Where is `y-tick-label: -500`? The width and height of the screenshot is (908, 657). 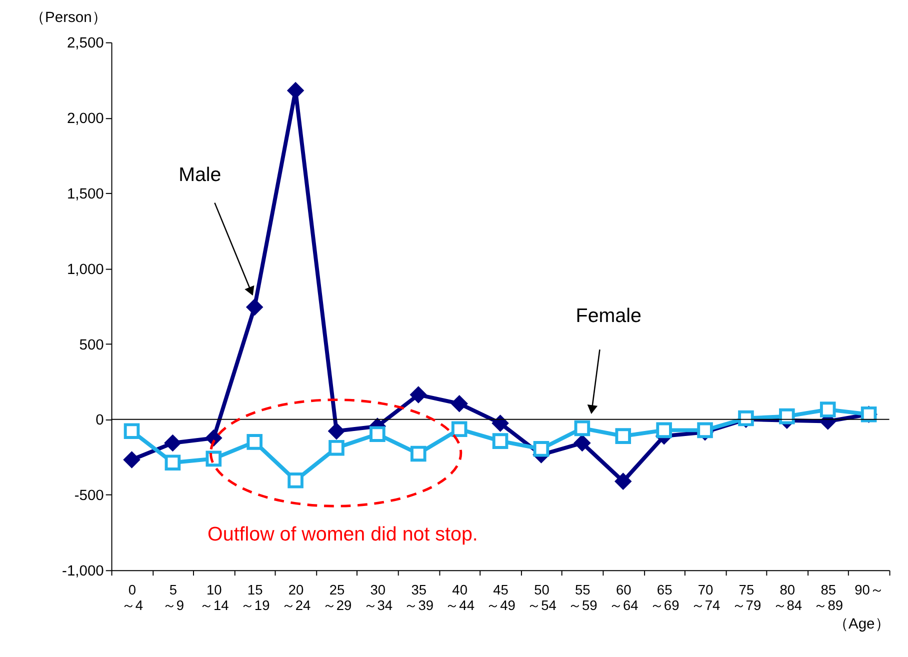 y-tick-label: -500 is located at coordinates (89, 496).